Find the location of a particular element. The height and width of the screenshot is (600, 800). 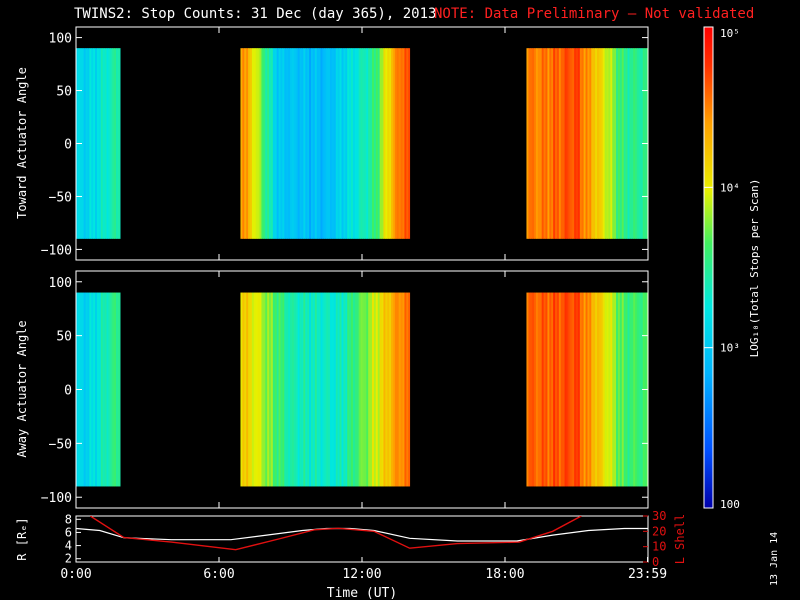

away-ytick-label: 100 is located at coordinates (60, 283).